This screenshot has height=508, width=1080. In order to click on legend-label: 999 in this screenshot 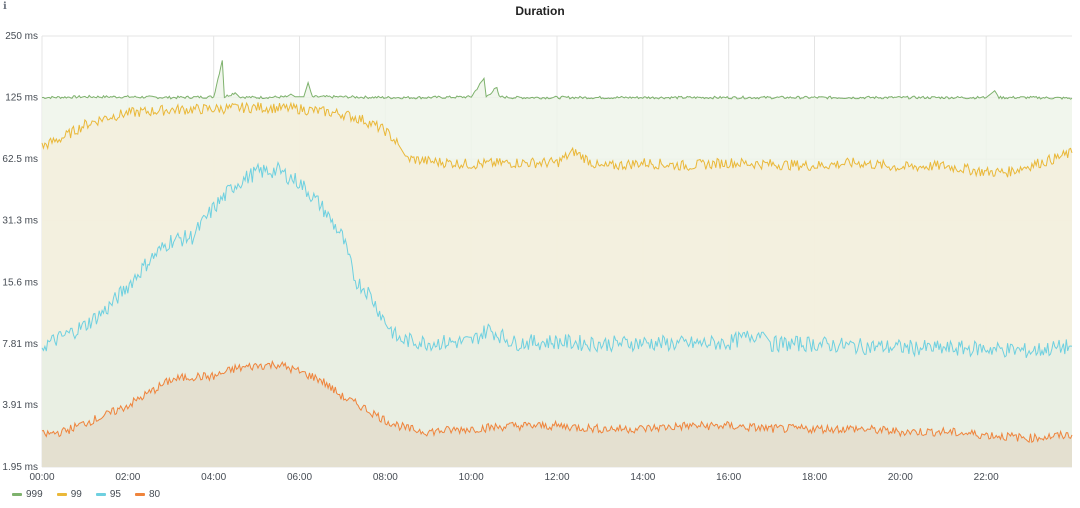, I will do `click(34, 494)`.